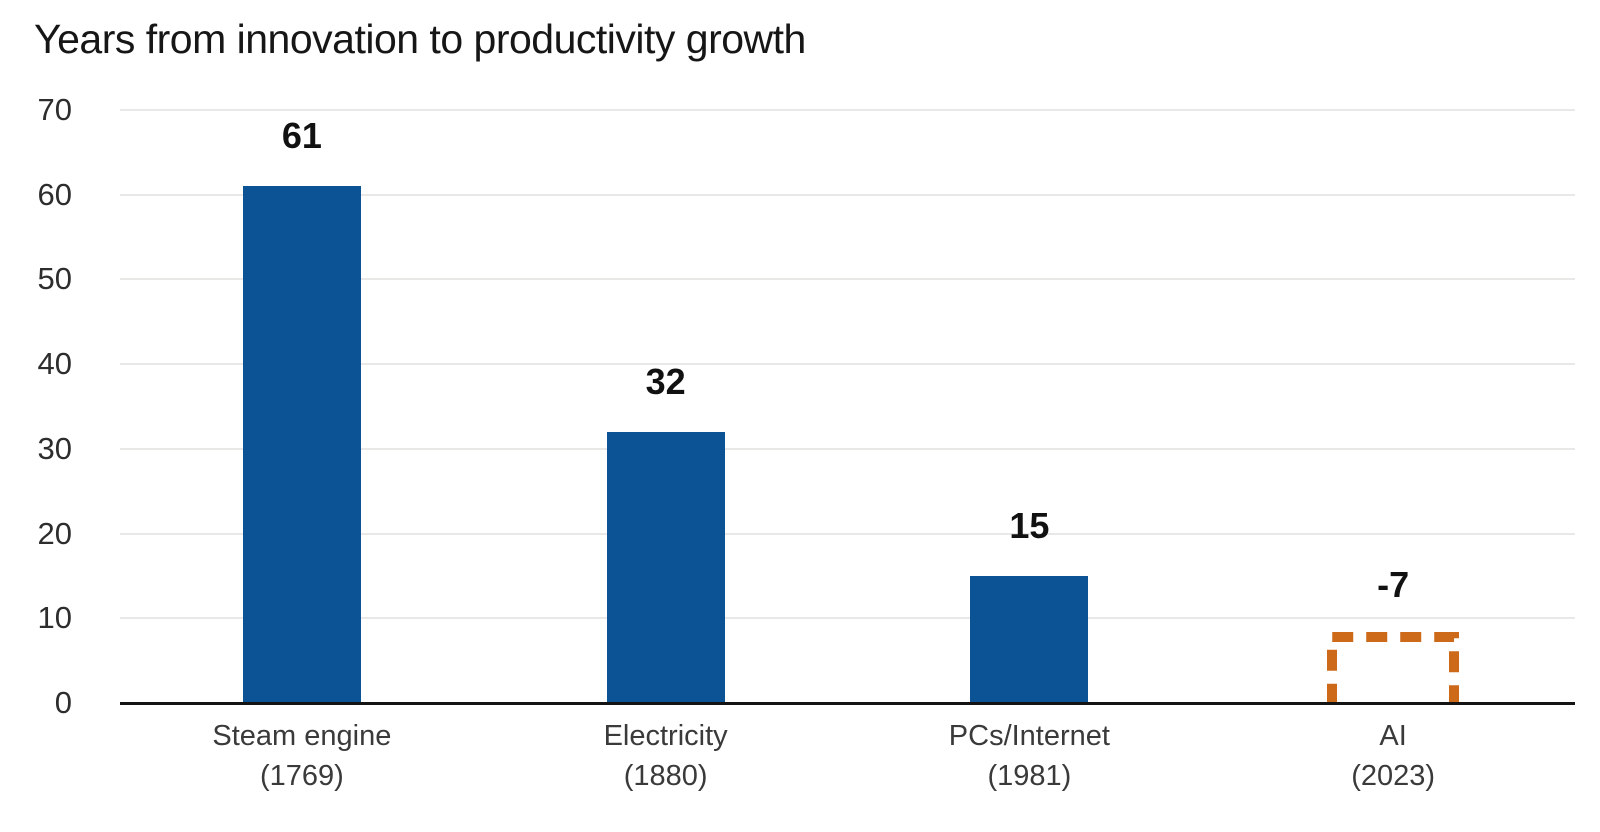 The height and width of the screenshot is (832, 1600). What do you see at coordinates (54, 618) in the screenshot?
I see `y-tick-label: 10` at bounding box center [54, 618].